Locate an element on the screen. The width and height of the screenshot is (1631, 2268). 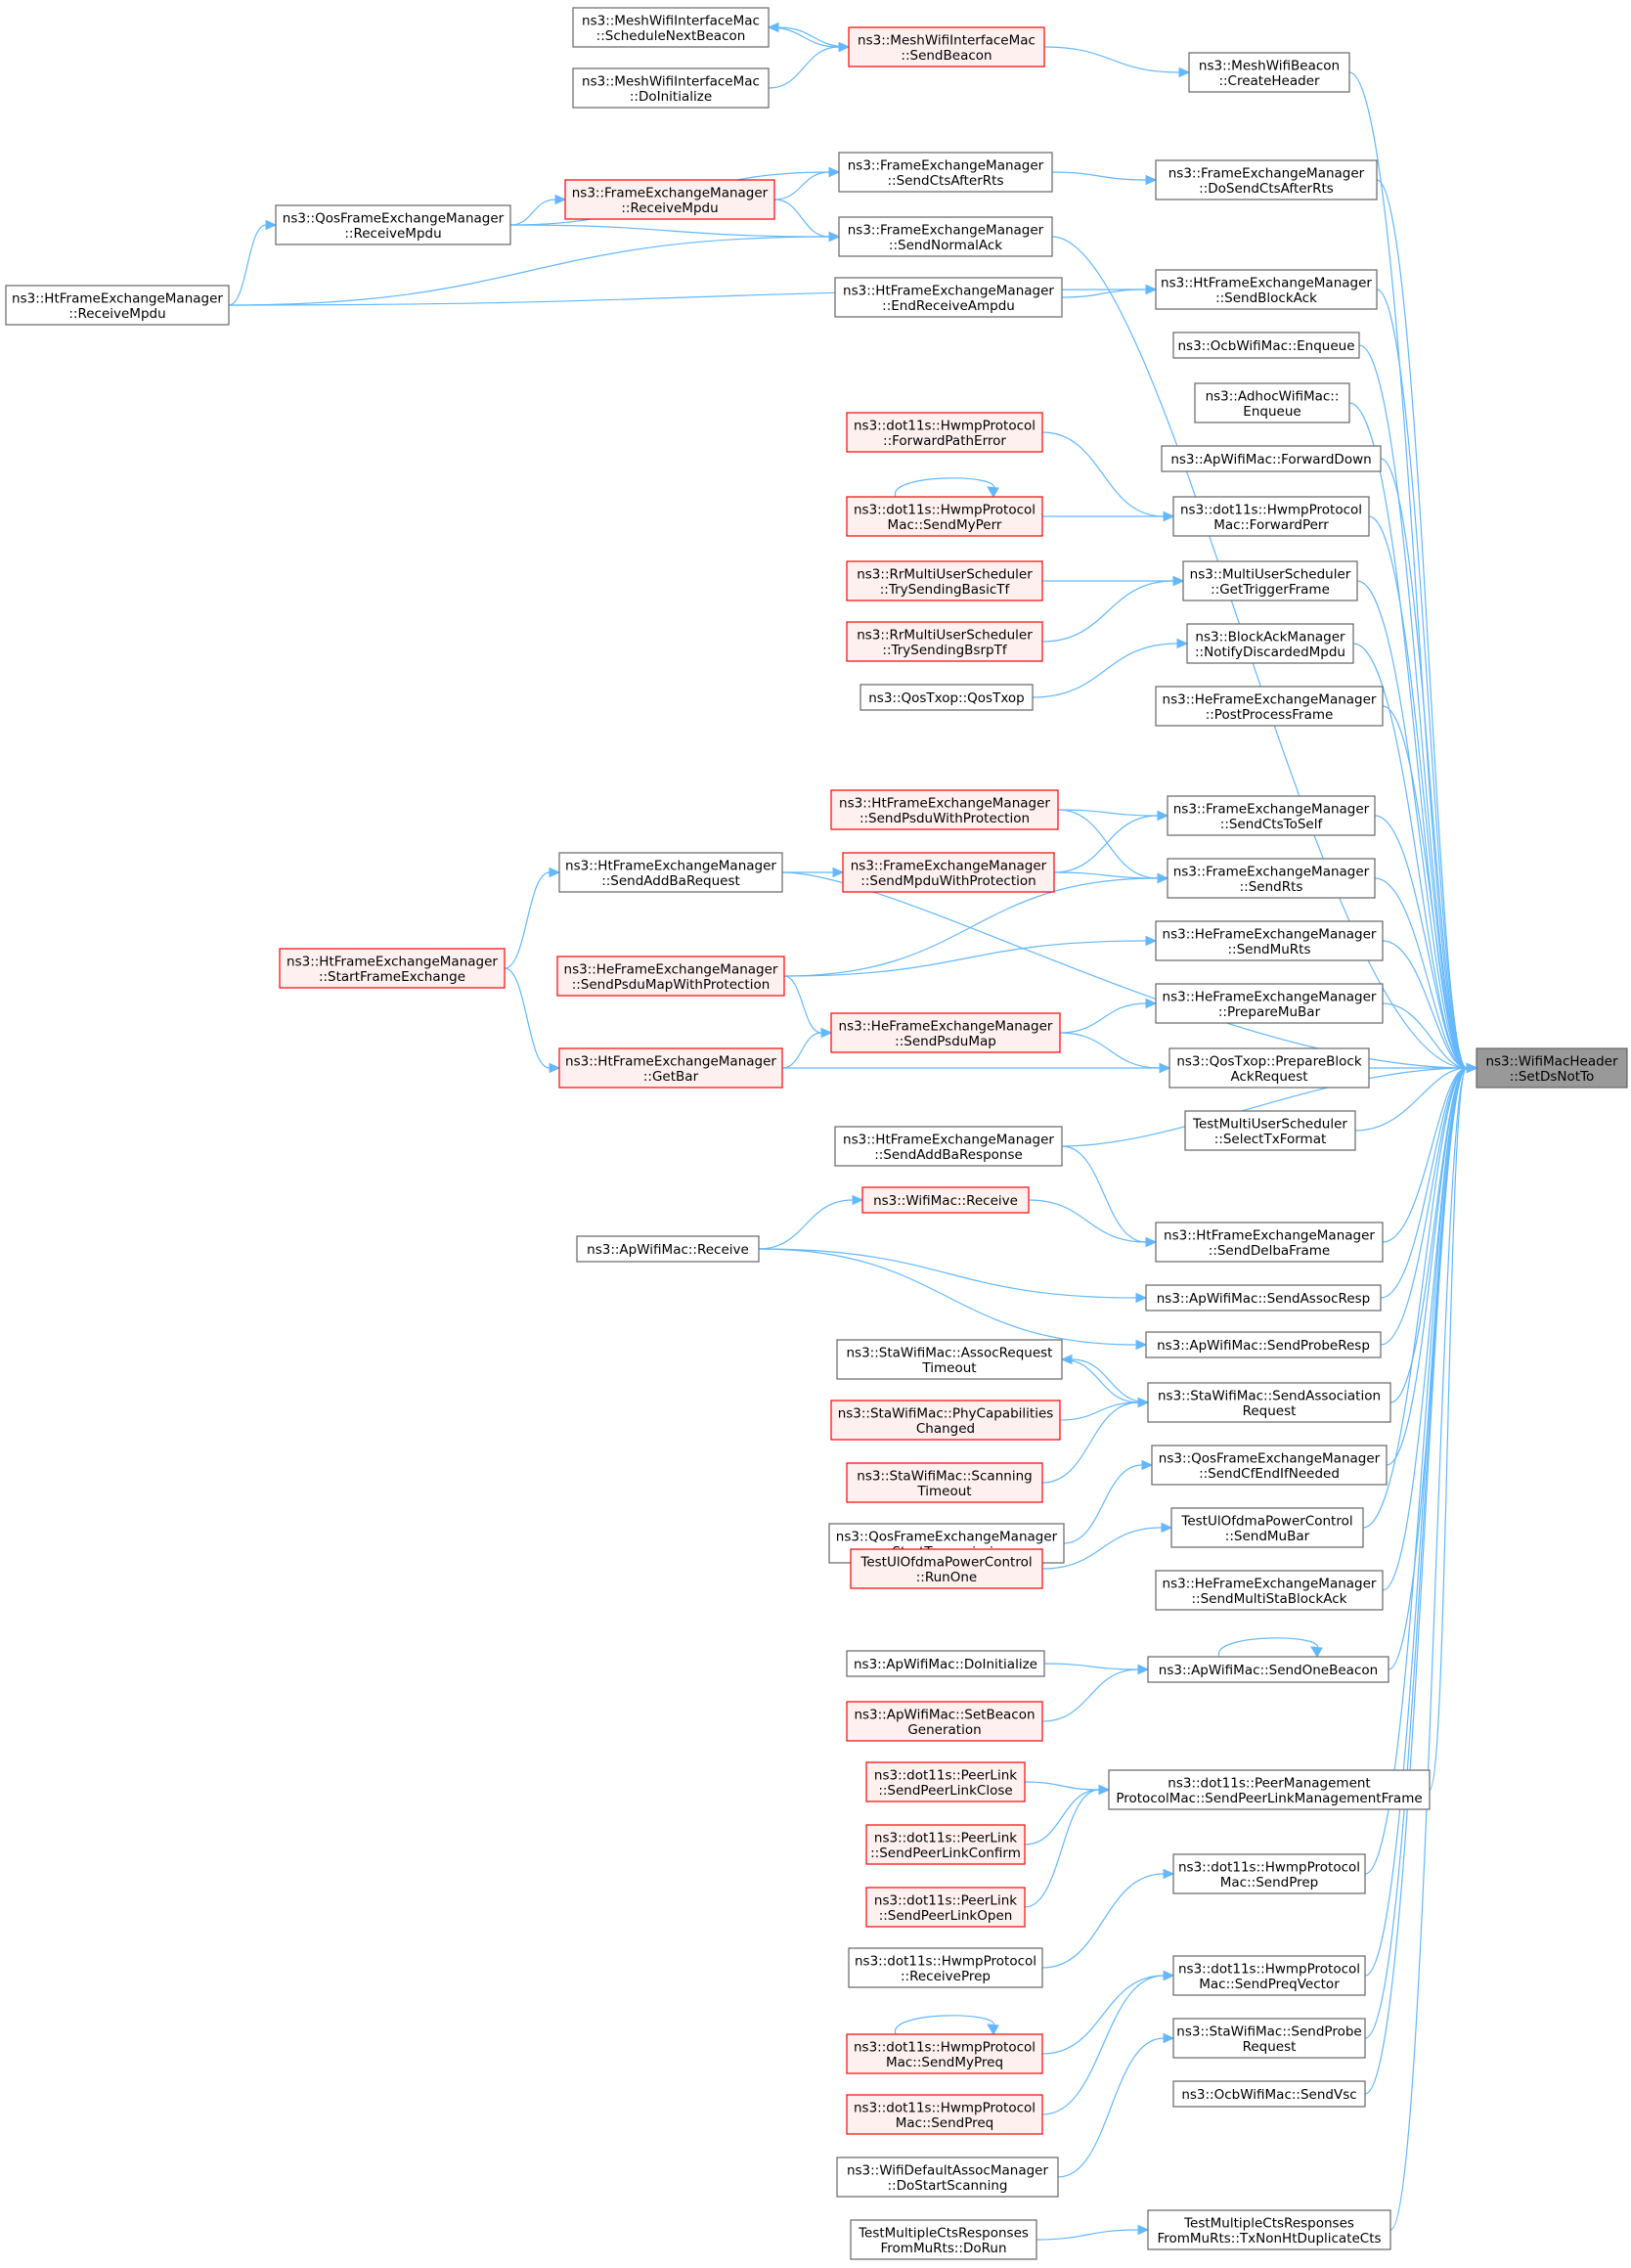
node-sendBeacon: ns3::MeshWifiInterfaceMac::SendBeacon is located at coordinates (946, 47).